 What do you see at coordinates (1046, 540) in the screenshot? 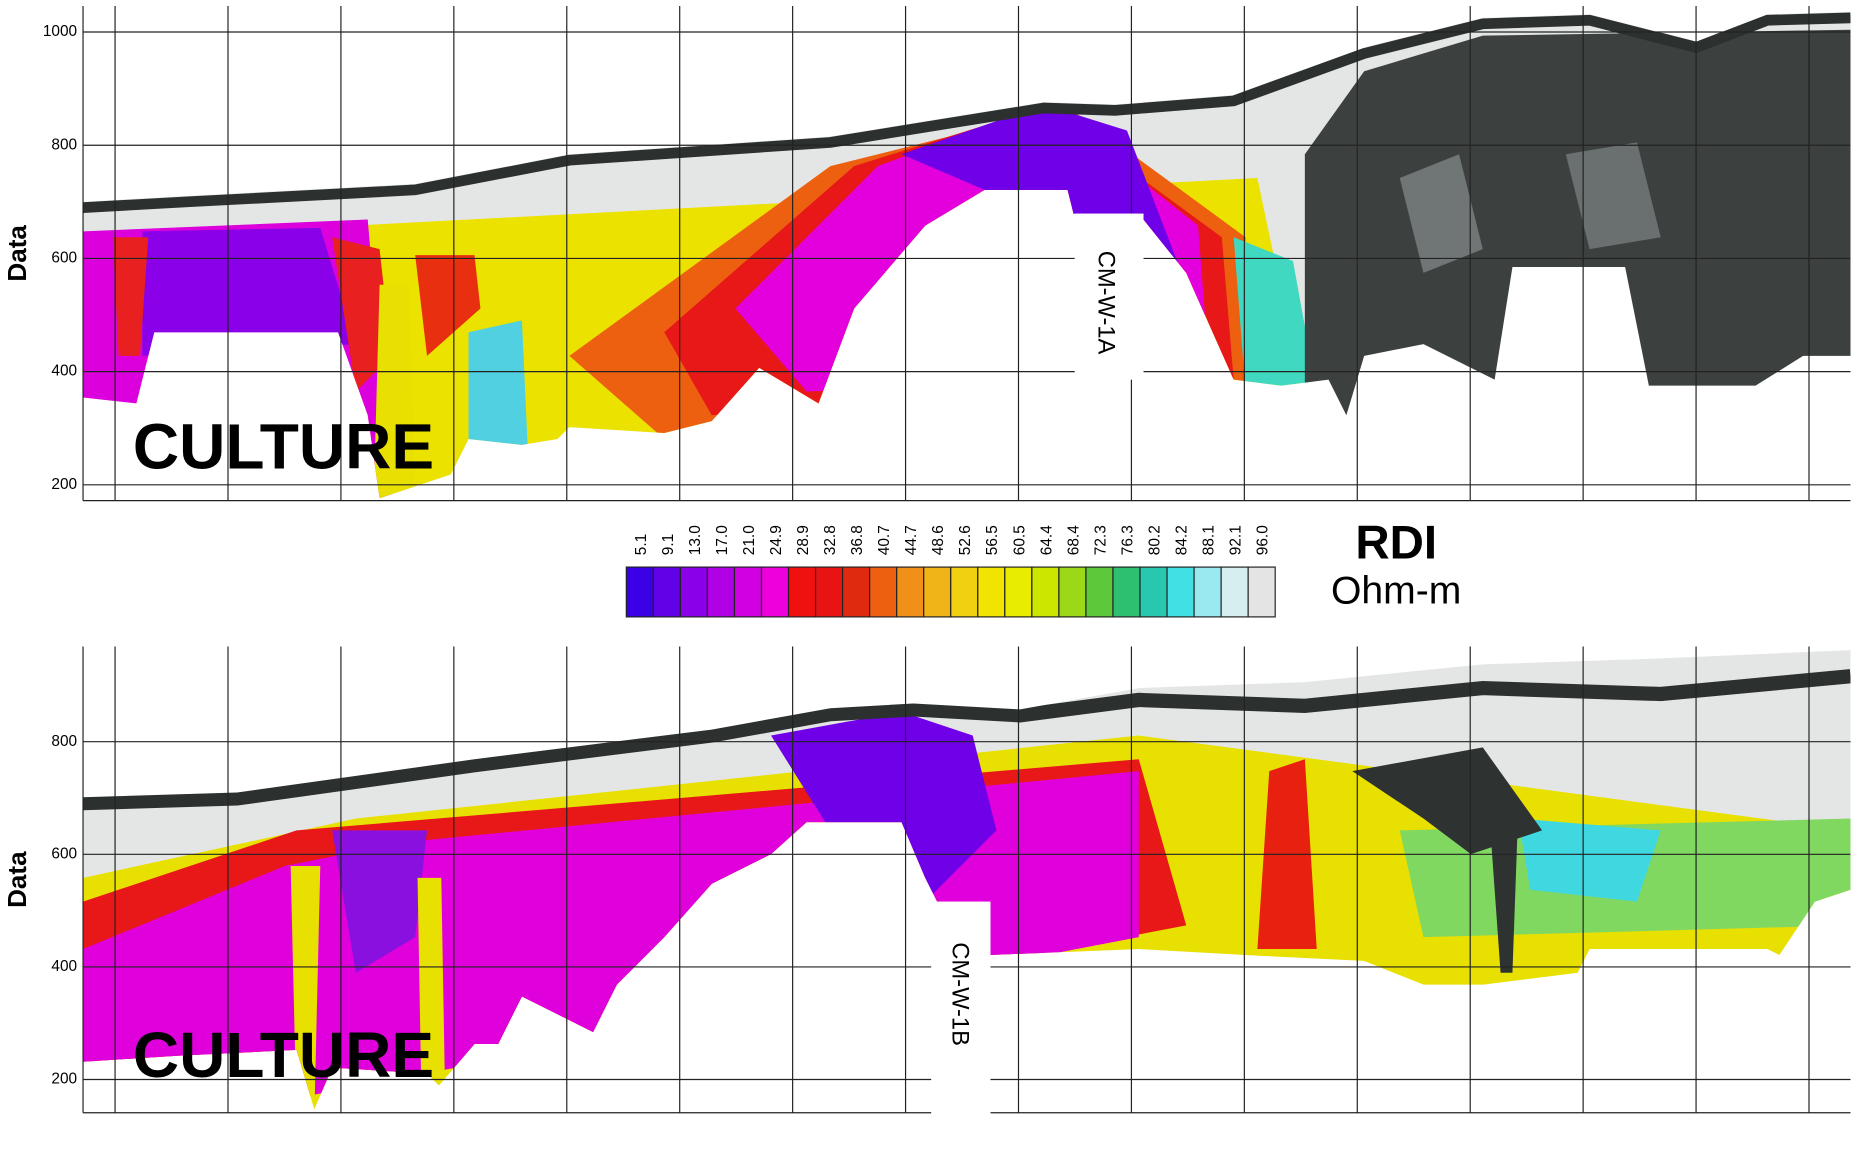
I see `colorbar-label: 64.4` at bounding box center [1046, 540].